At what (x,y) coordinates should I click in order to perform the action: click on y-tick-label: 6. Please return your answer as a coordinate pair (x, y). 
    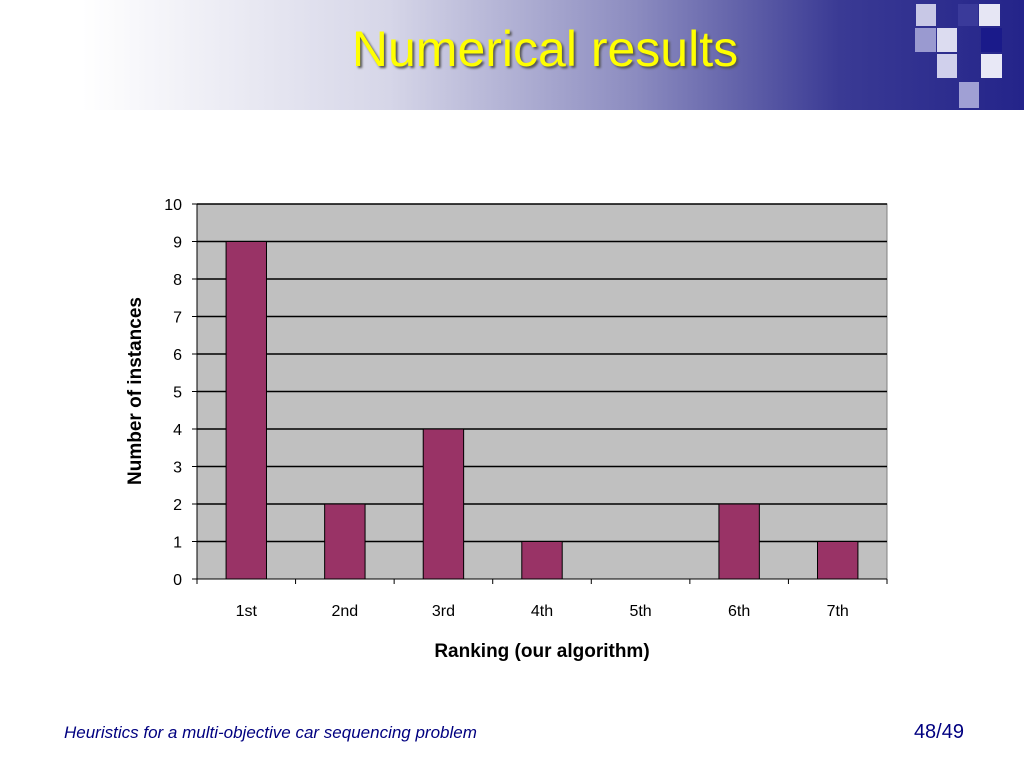
    Looking at the image, I should click on (177, 355).